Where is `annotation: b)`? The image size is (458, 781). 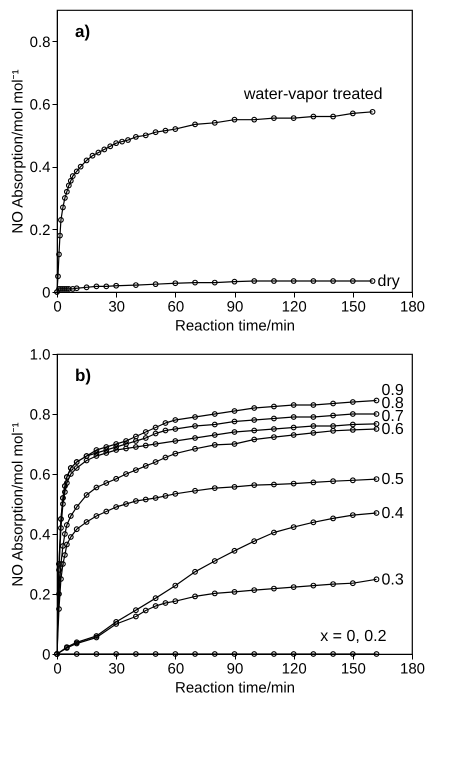 annotation: b) is located at coordinates (83, 375).